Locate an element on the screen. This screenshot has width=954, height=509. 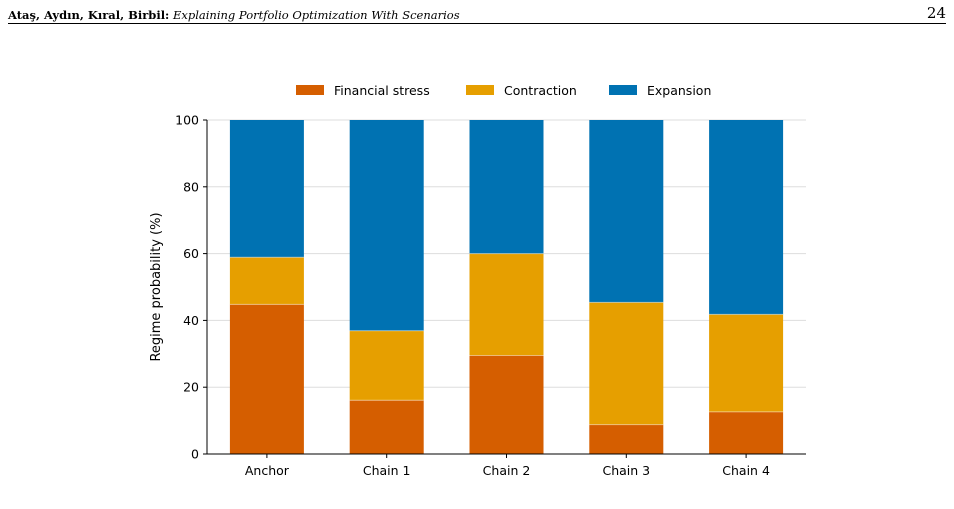
page-number: 24 is located at coordinates (936, 13).